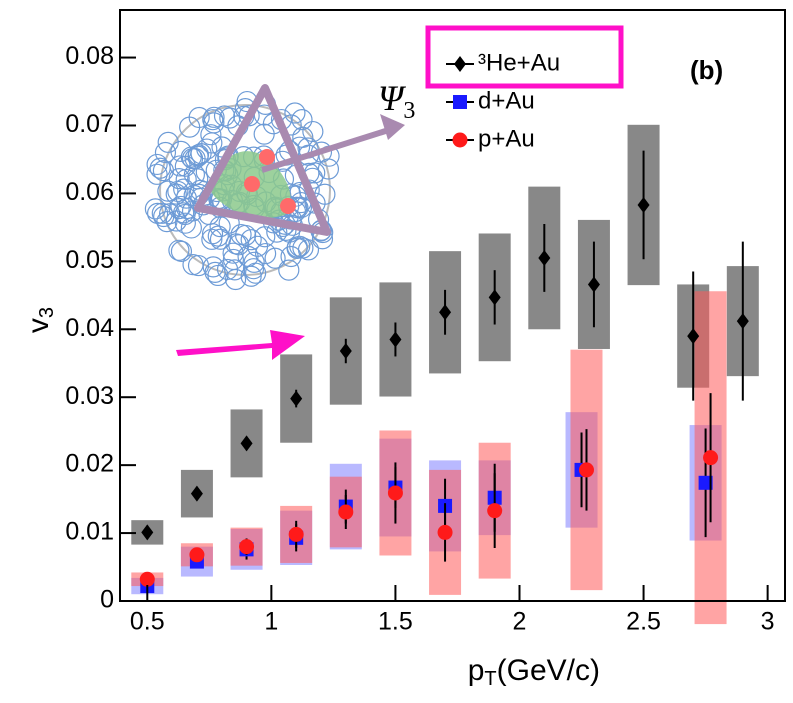  I want to click on psi-annotation: Ψ3, so click(396, 100).